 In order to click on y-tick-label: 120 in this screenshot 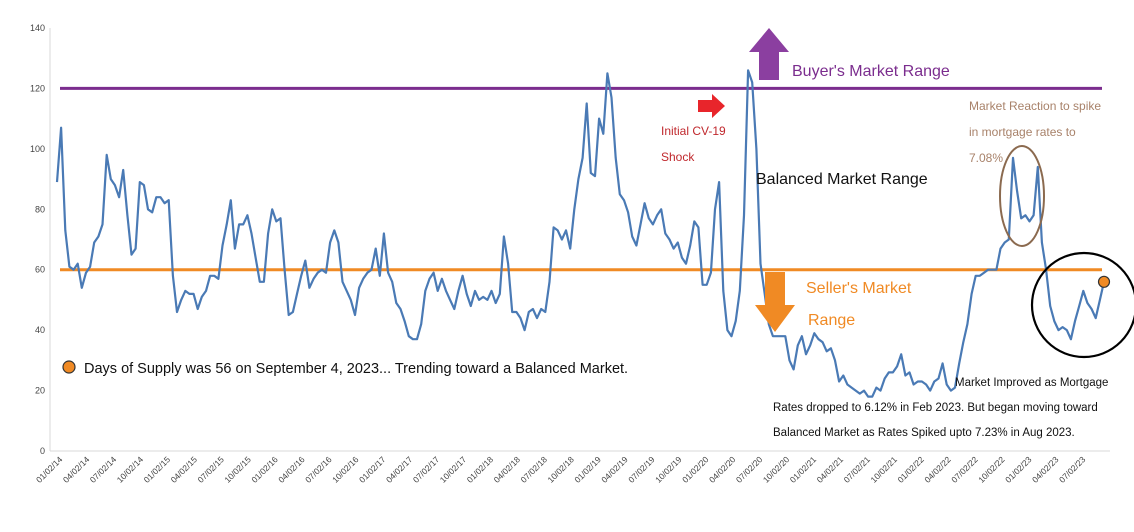, I will do `click(37, 88)`.